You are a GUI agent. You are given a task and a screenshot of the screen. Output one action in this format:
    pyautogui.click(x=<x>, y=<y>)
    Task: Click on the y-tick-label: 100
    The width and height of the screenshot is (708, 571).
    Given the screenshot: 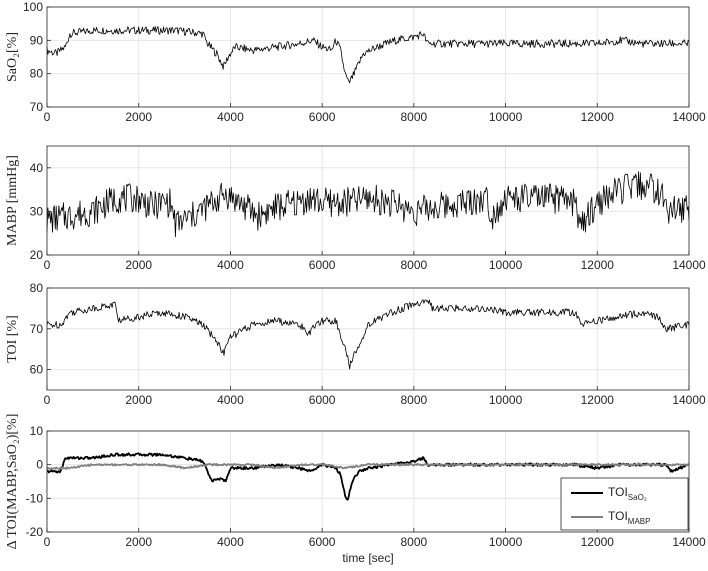 What is the action you would take?
    pyautogui.click(x=33, y=7)
    